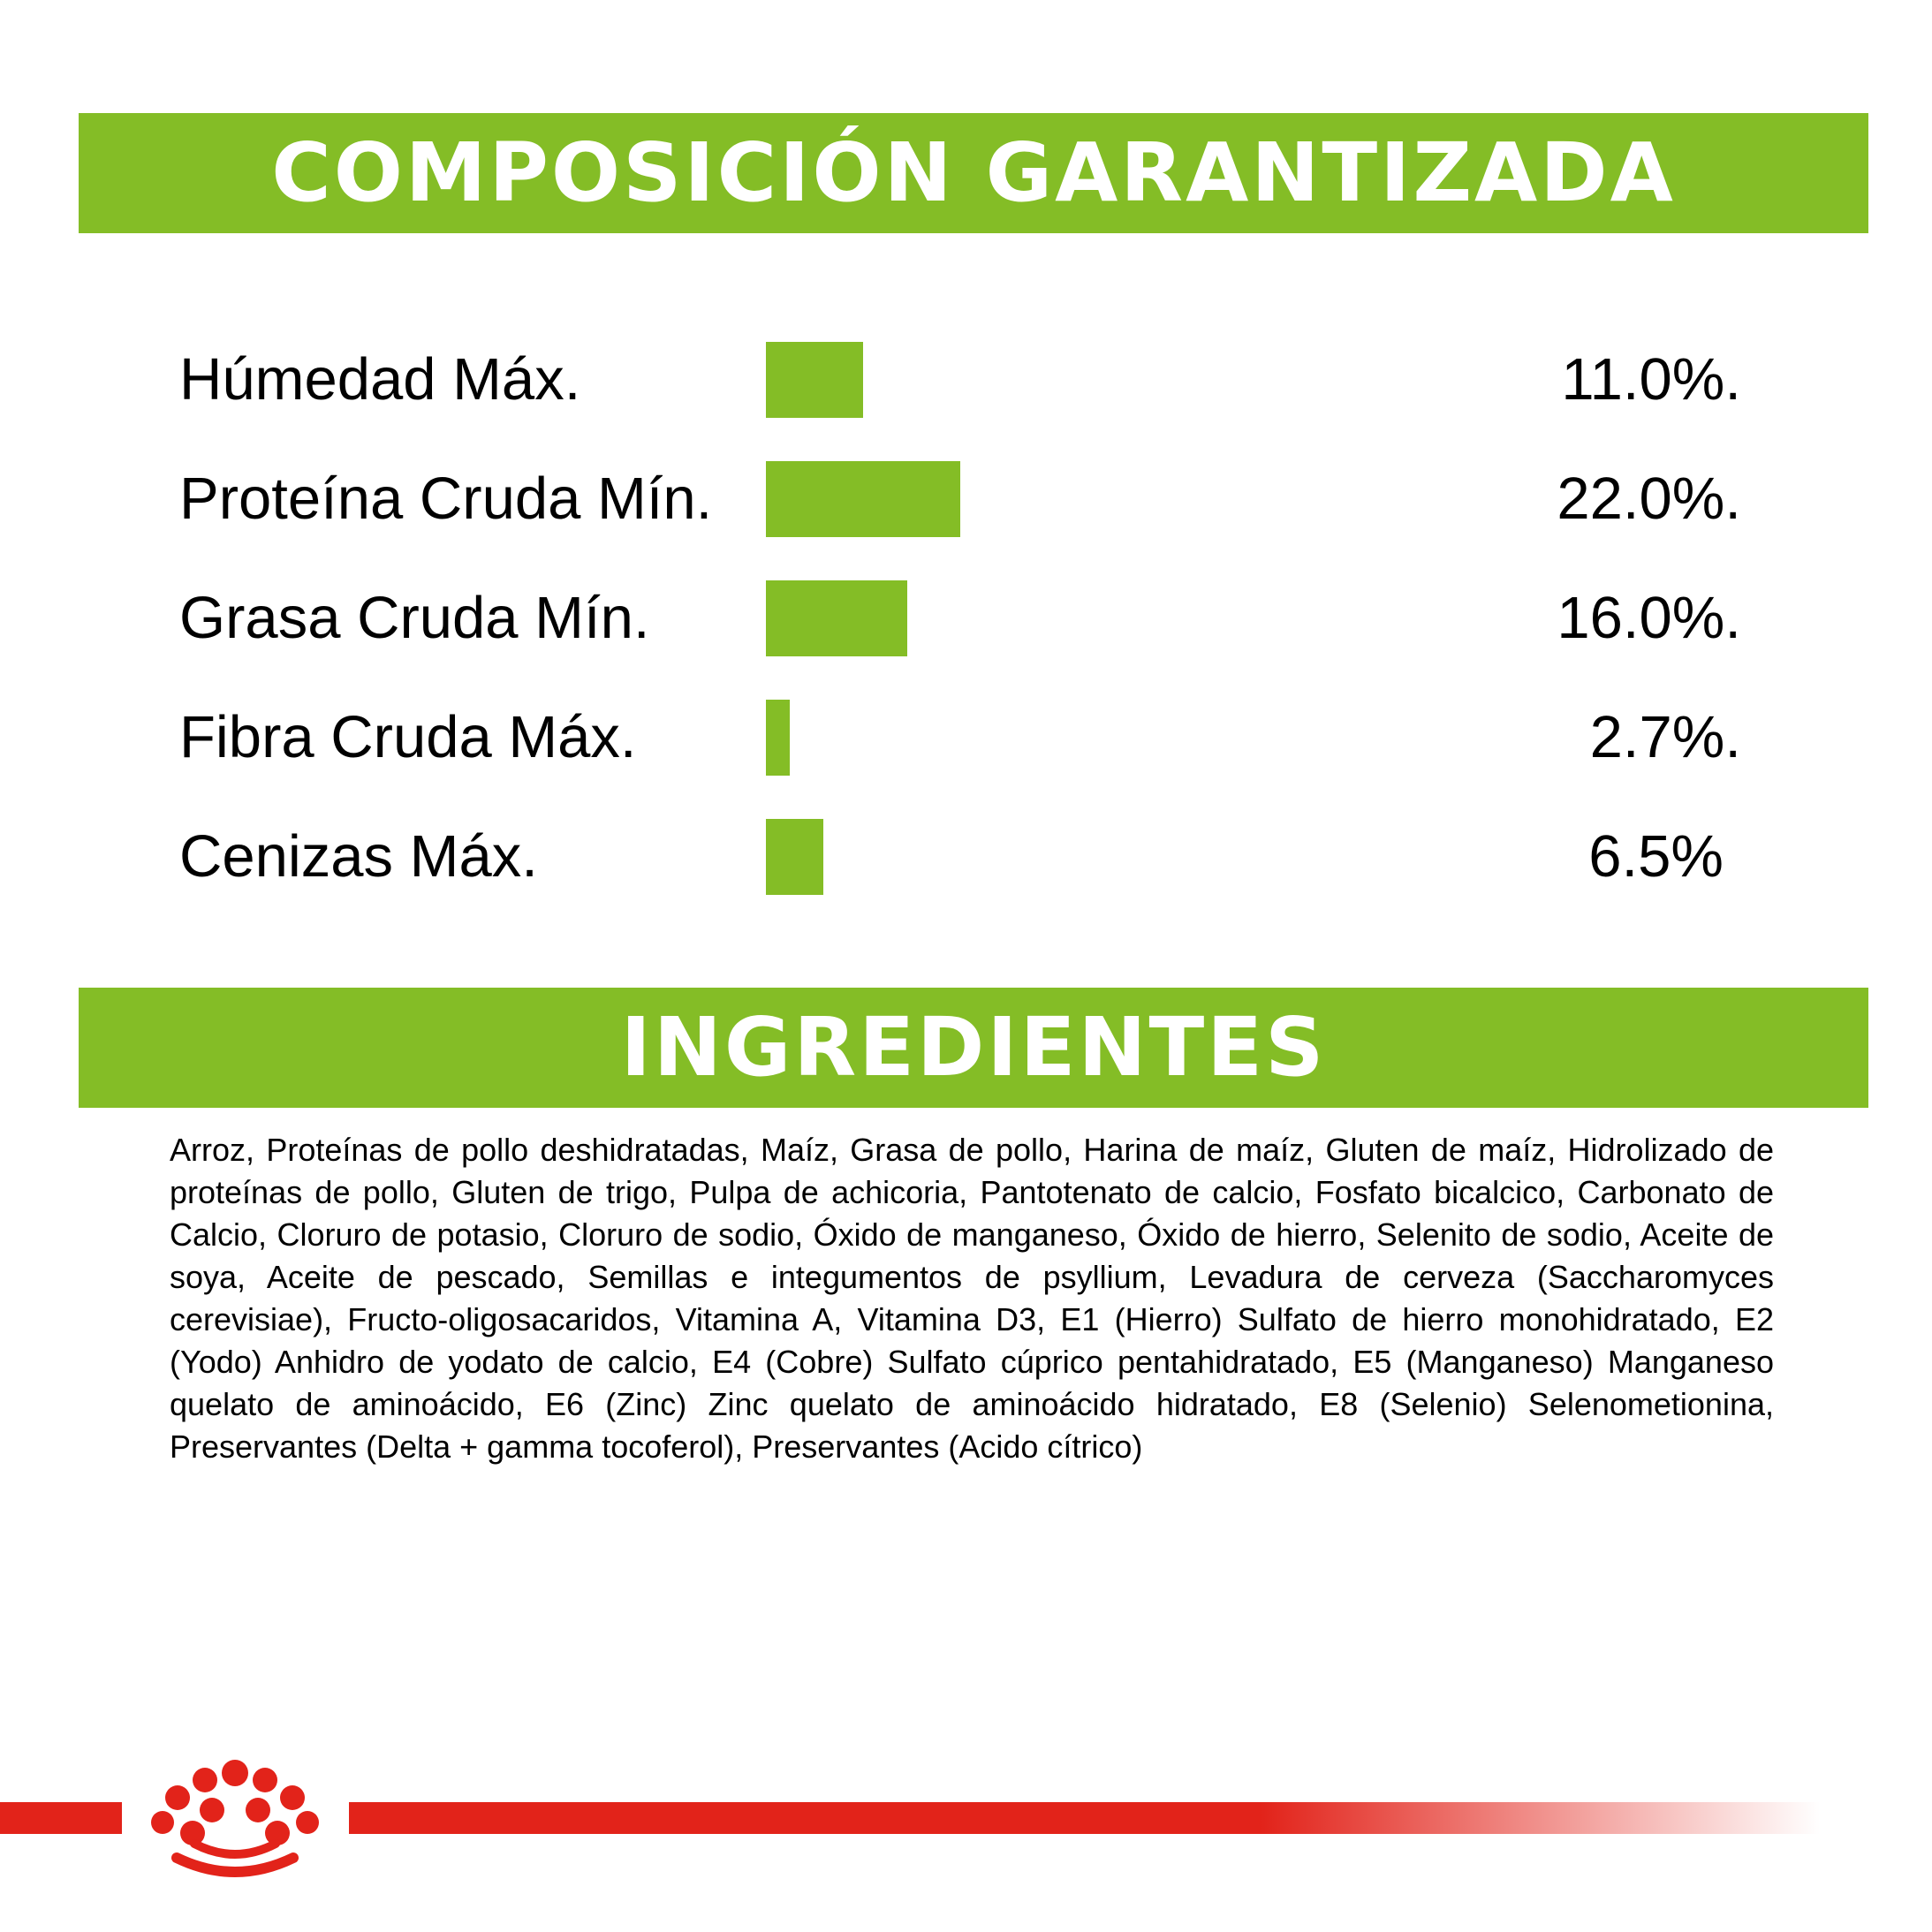 This screenshot has width=1932, height=1932. Describe the element at coordinates (446, 499) in the screenshot. I see `chart-category-label: Proteína Cruda Mín.` at that location.